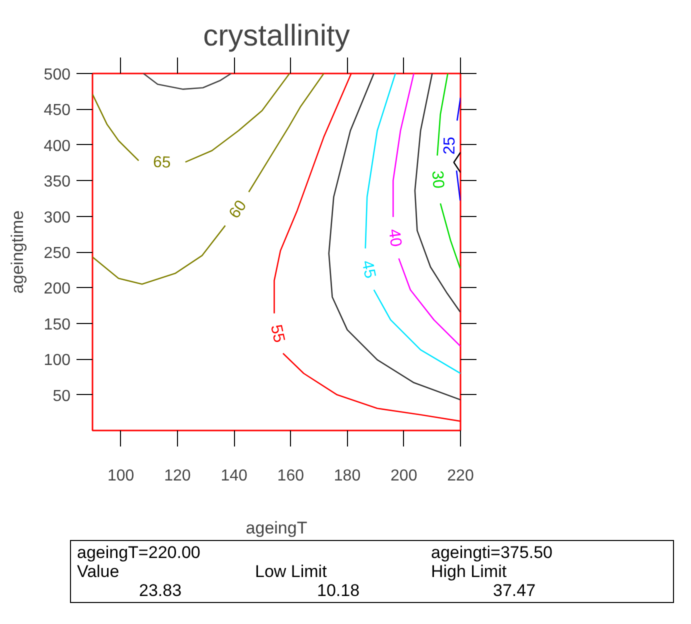  What do you see at coordinates (277, 528) in the screenshot?
I see `x-axis-title: ageingT` at bounding box center [277, 528].